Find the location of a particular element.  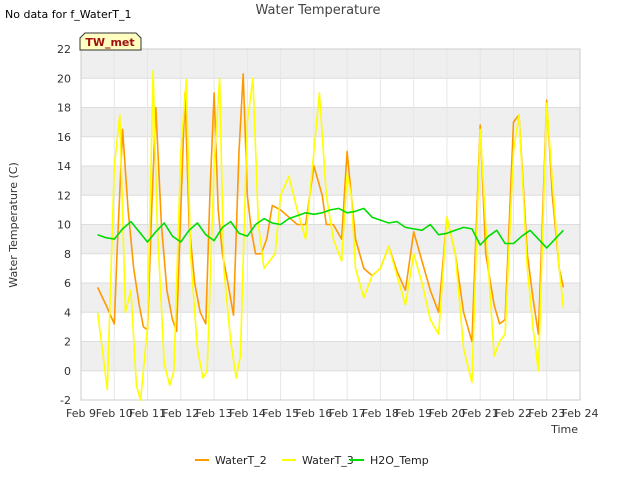

site-tag-box is located at coordinates (110, 41).